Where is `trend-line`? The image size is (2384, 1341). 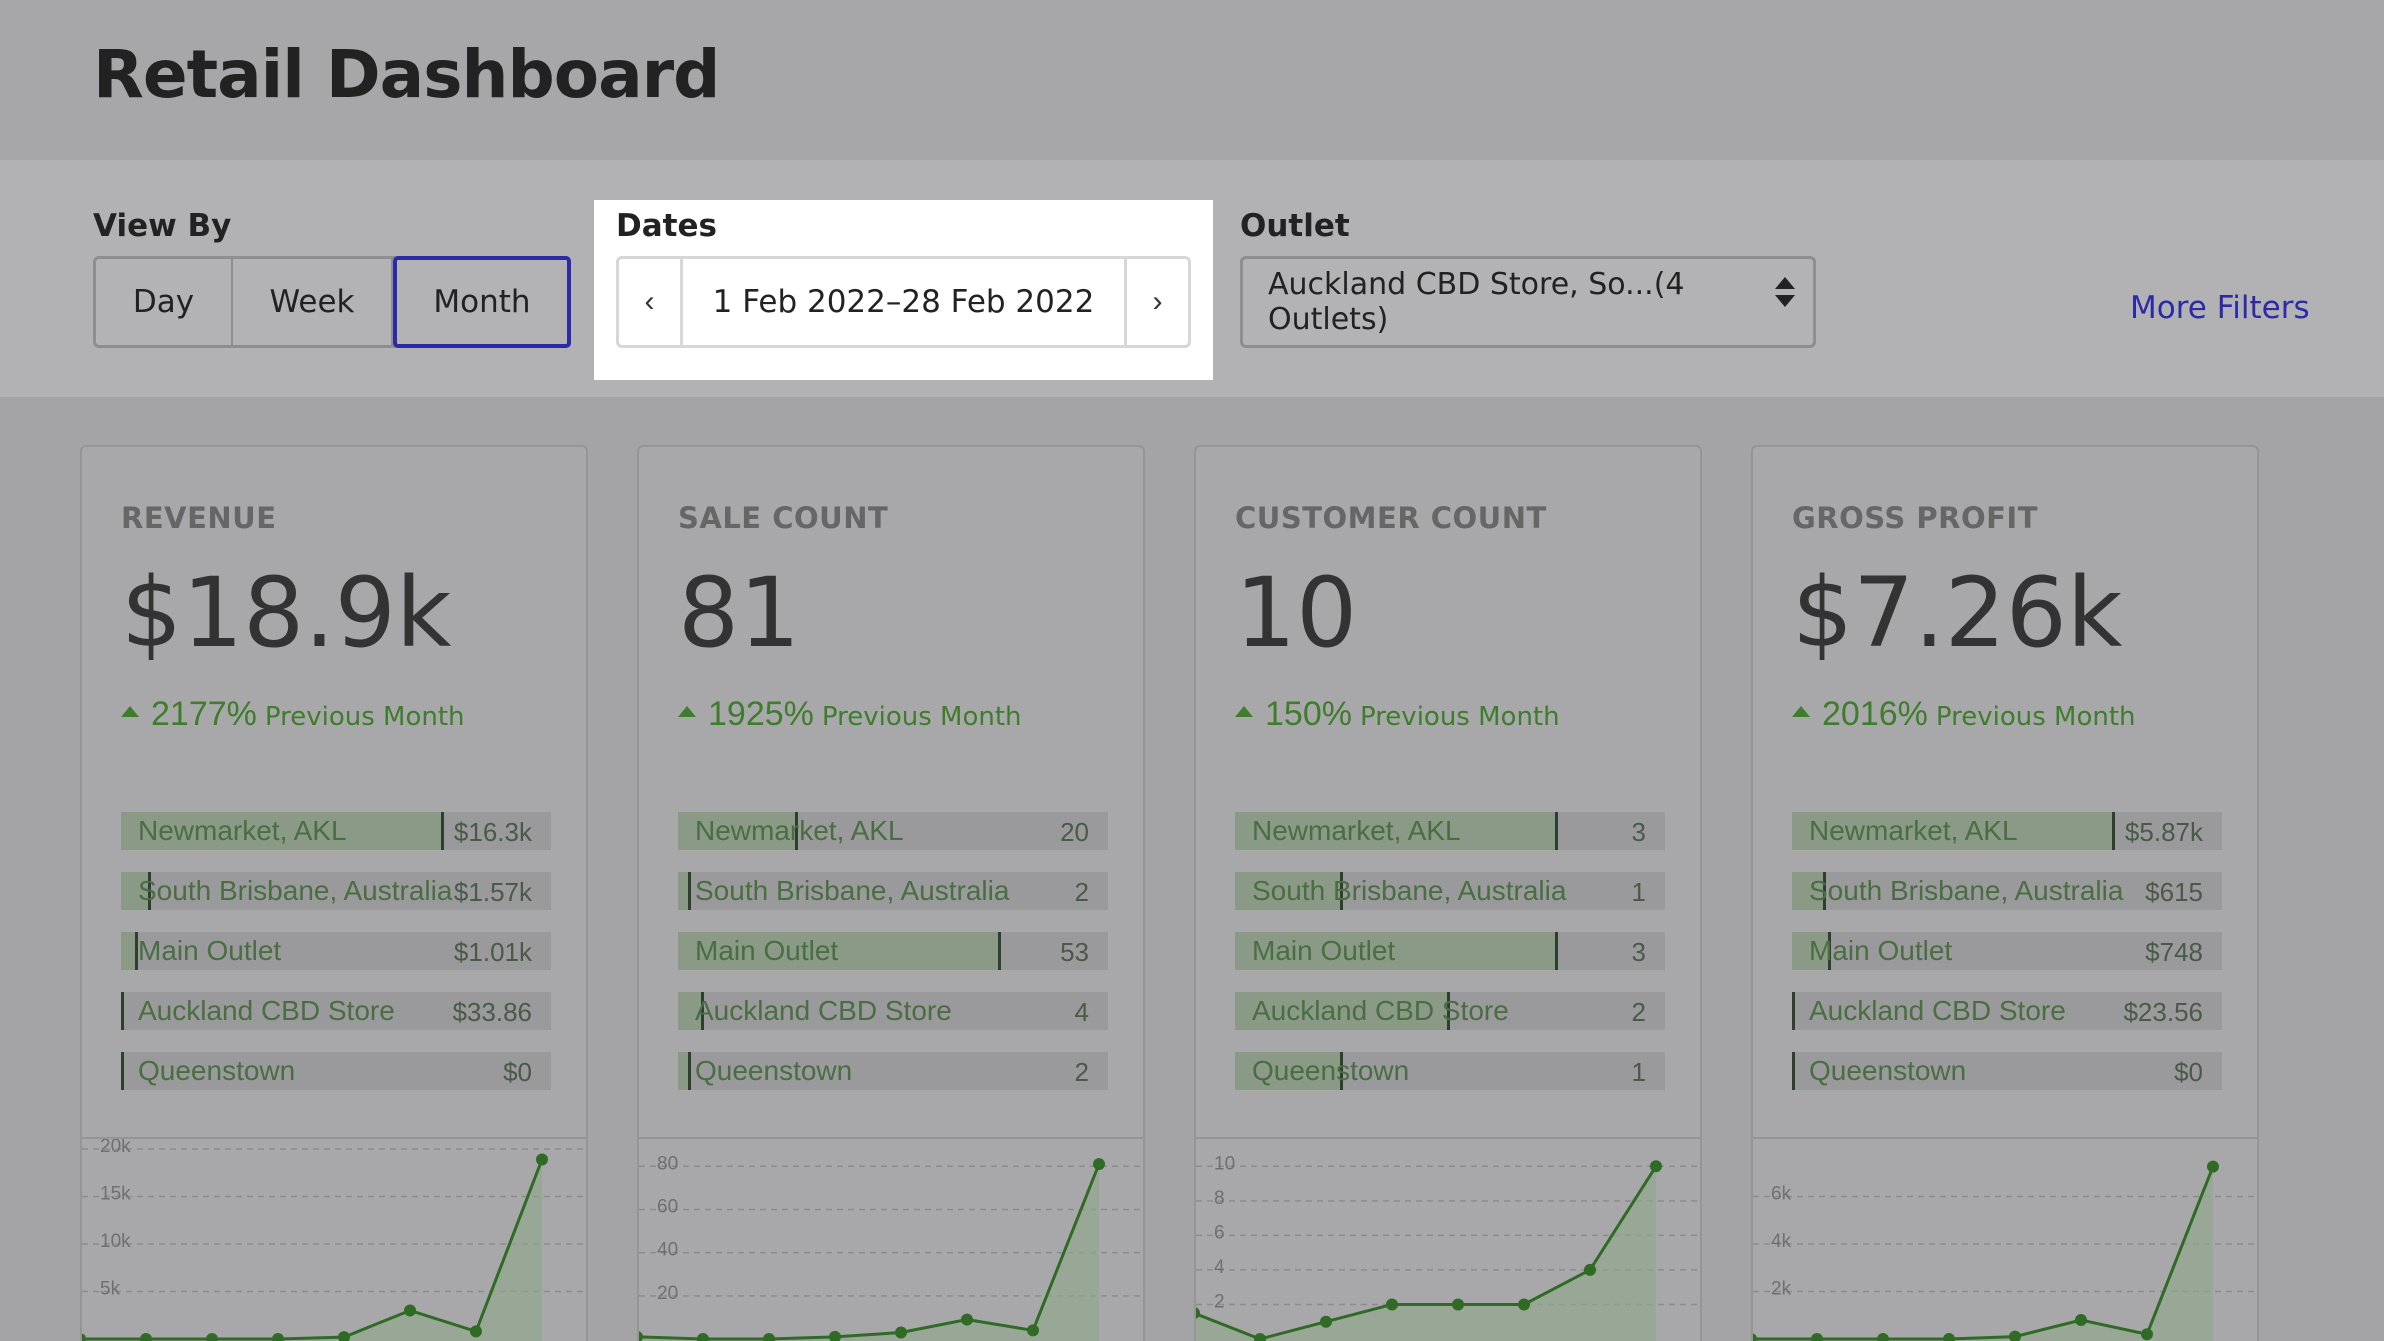
trend-line is located at coordinates (313, 1249).